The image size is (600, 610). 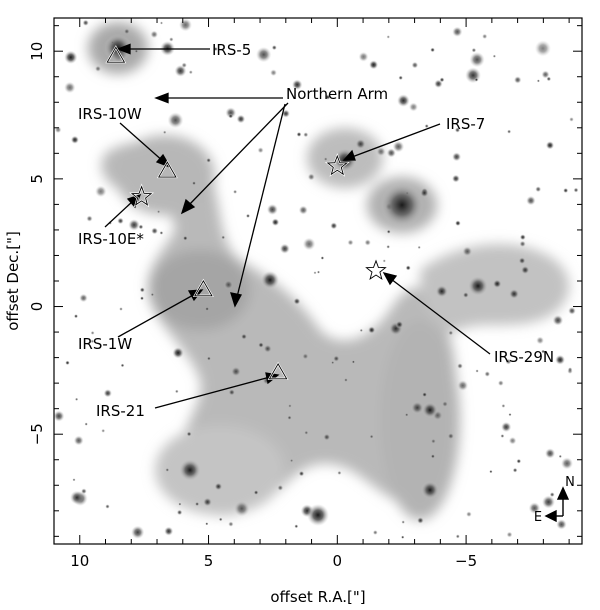 I want to click on label-irs29n: IRS-29N, so click(x=524, y=357).